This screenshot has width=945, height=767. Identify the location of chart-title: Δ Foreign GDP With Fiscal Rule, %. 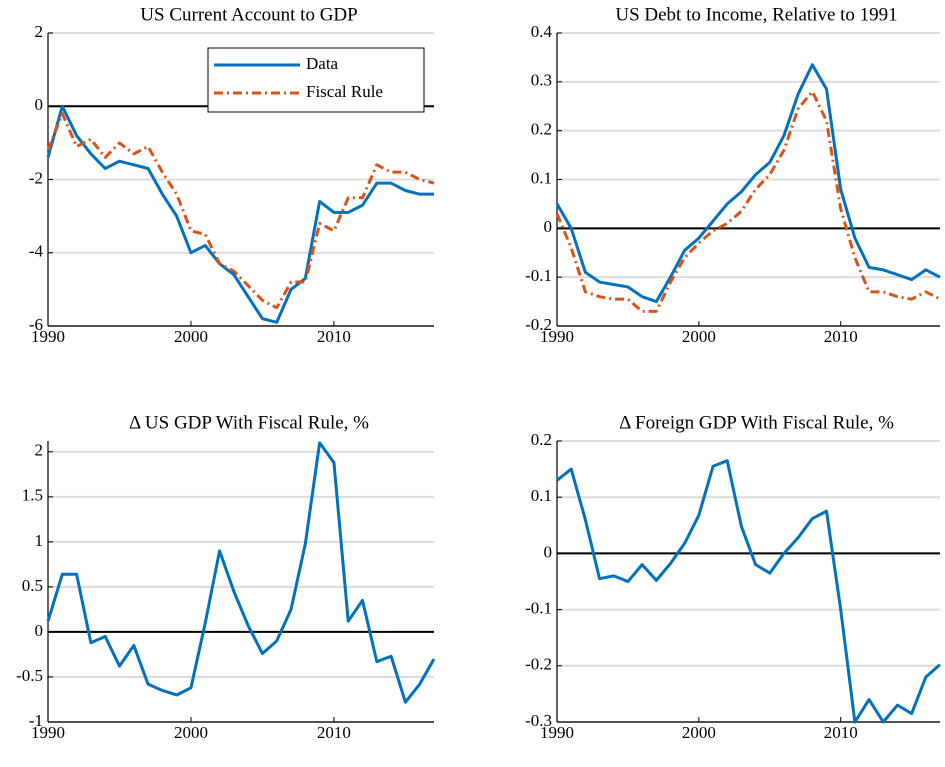
(756, 422).